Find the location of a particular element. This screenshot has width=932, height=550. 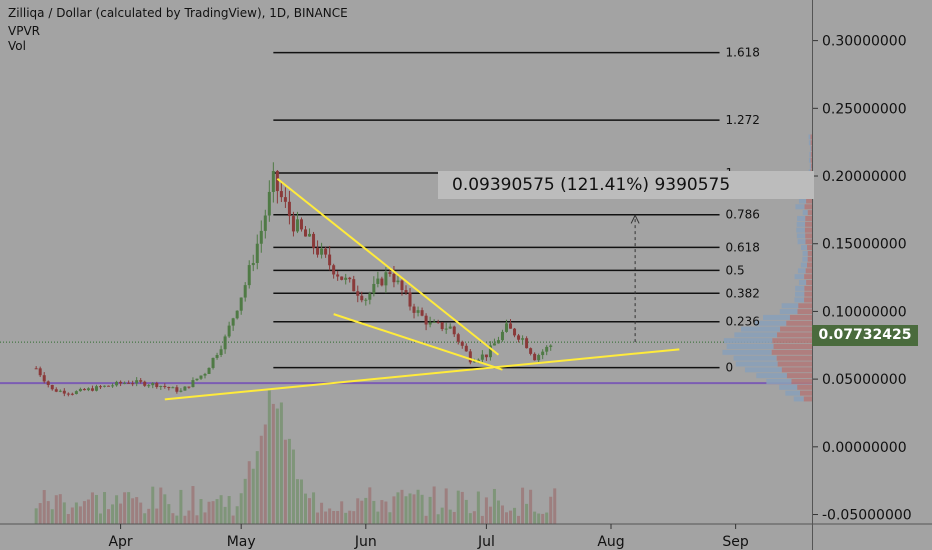

fib-level-label: 0.5 is located at coordinates (735, 270).